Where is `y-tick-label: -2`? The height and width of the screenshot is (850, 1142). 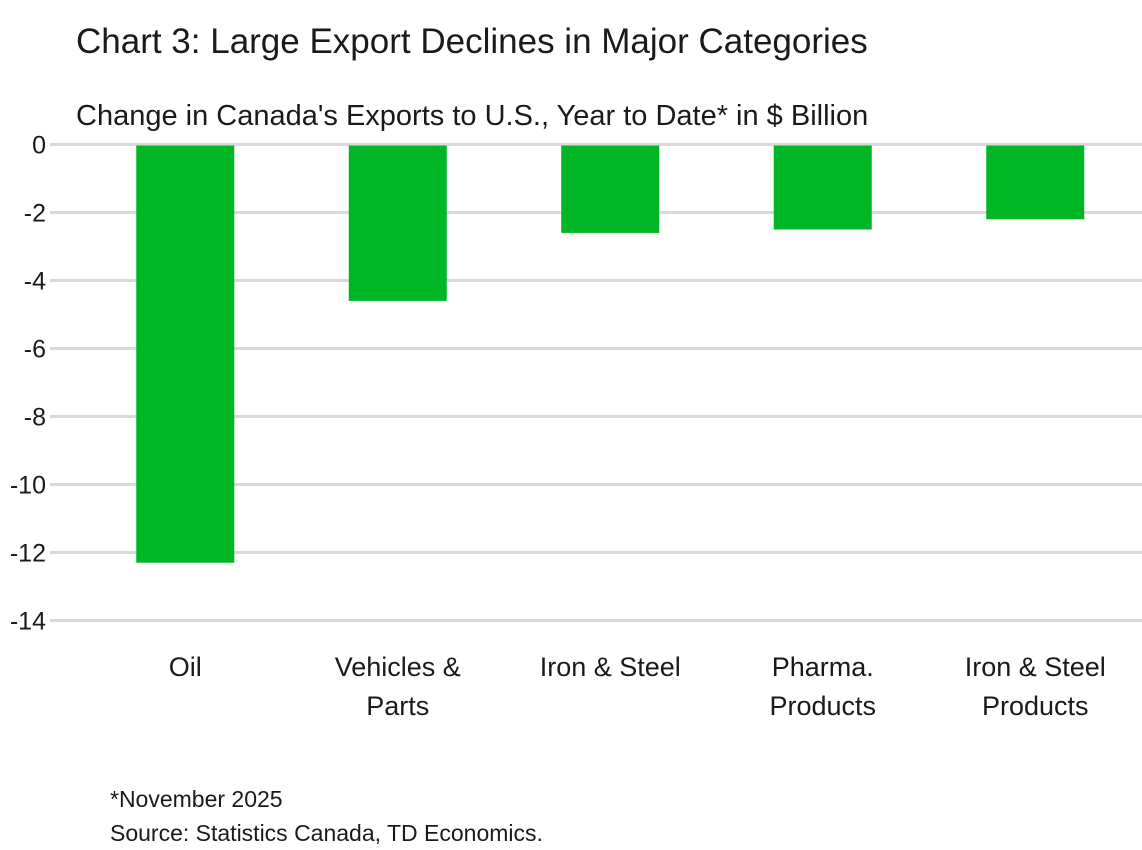 y-tick-label: -2 is located at coordinates (35, 214).